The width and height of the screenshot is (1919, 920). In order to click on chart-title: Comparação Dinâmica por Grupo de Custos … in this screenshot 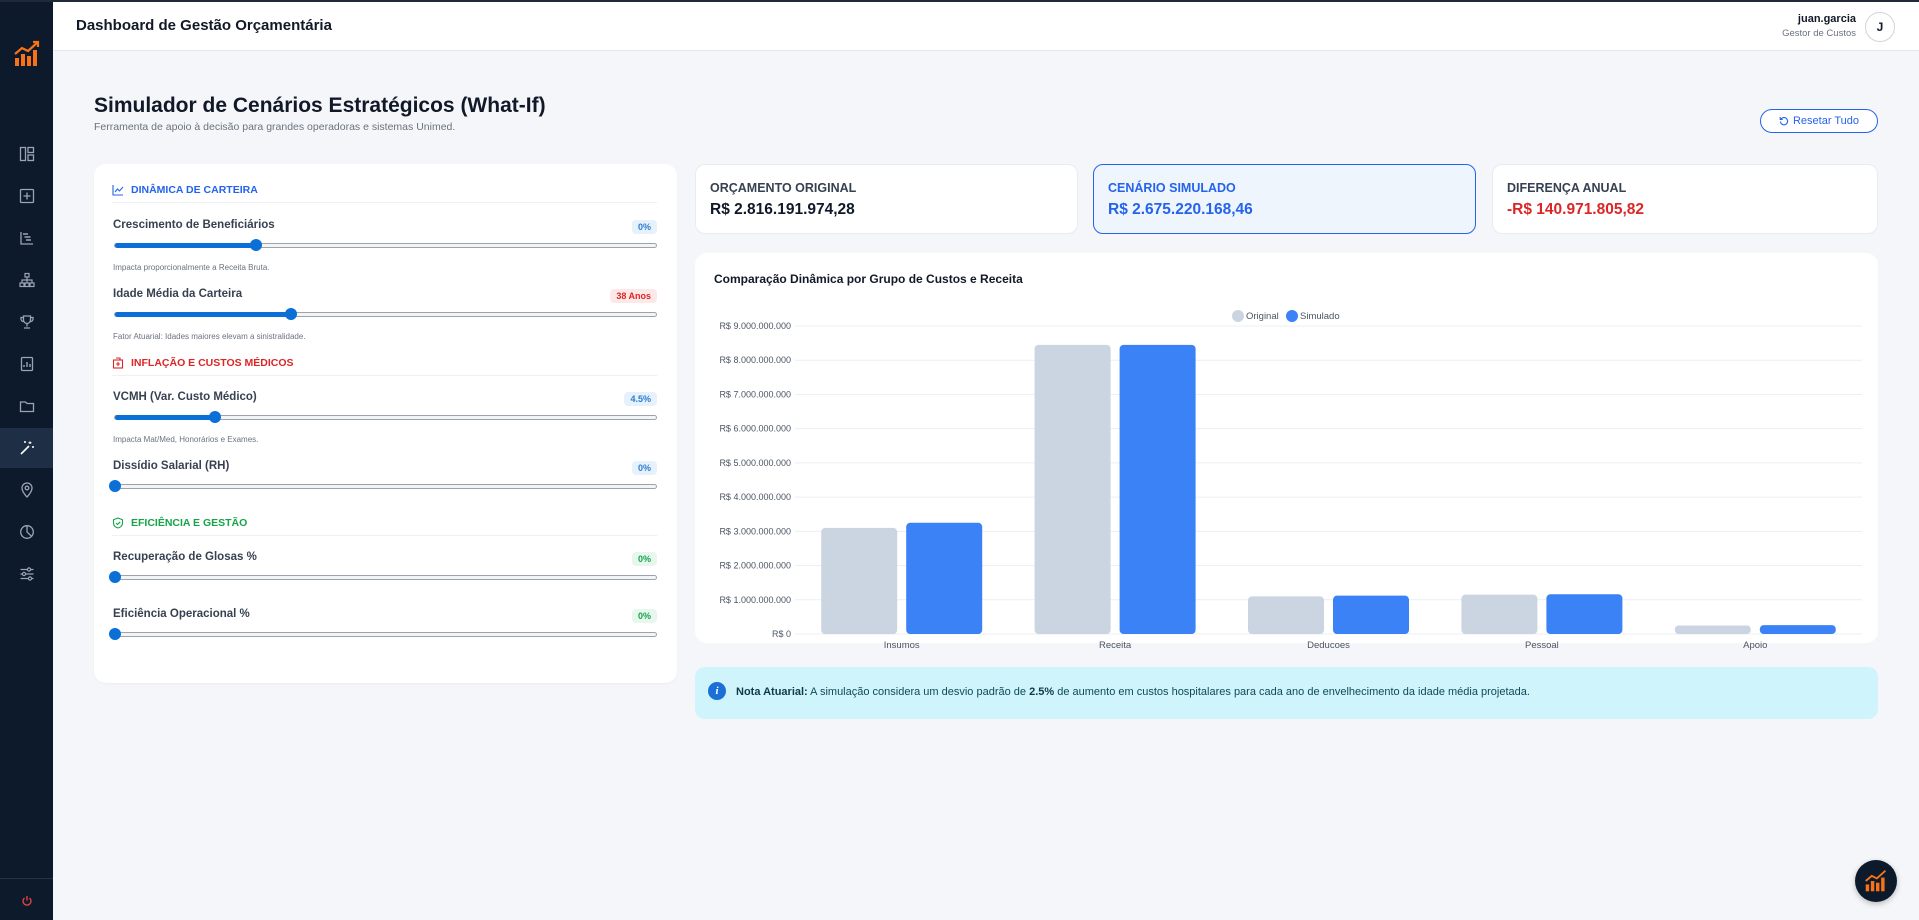, I will do `click(868, 279)`.